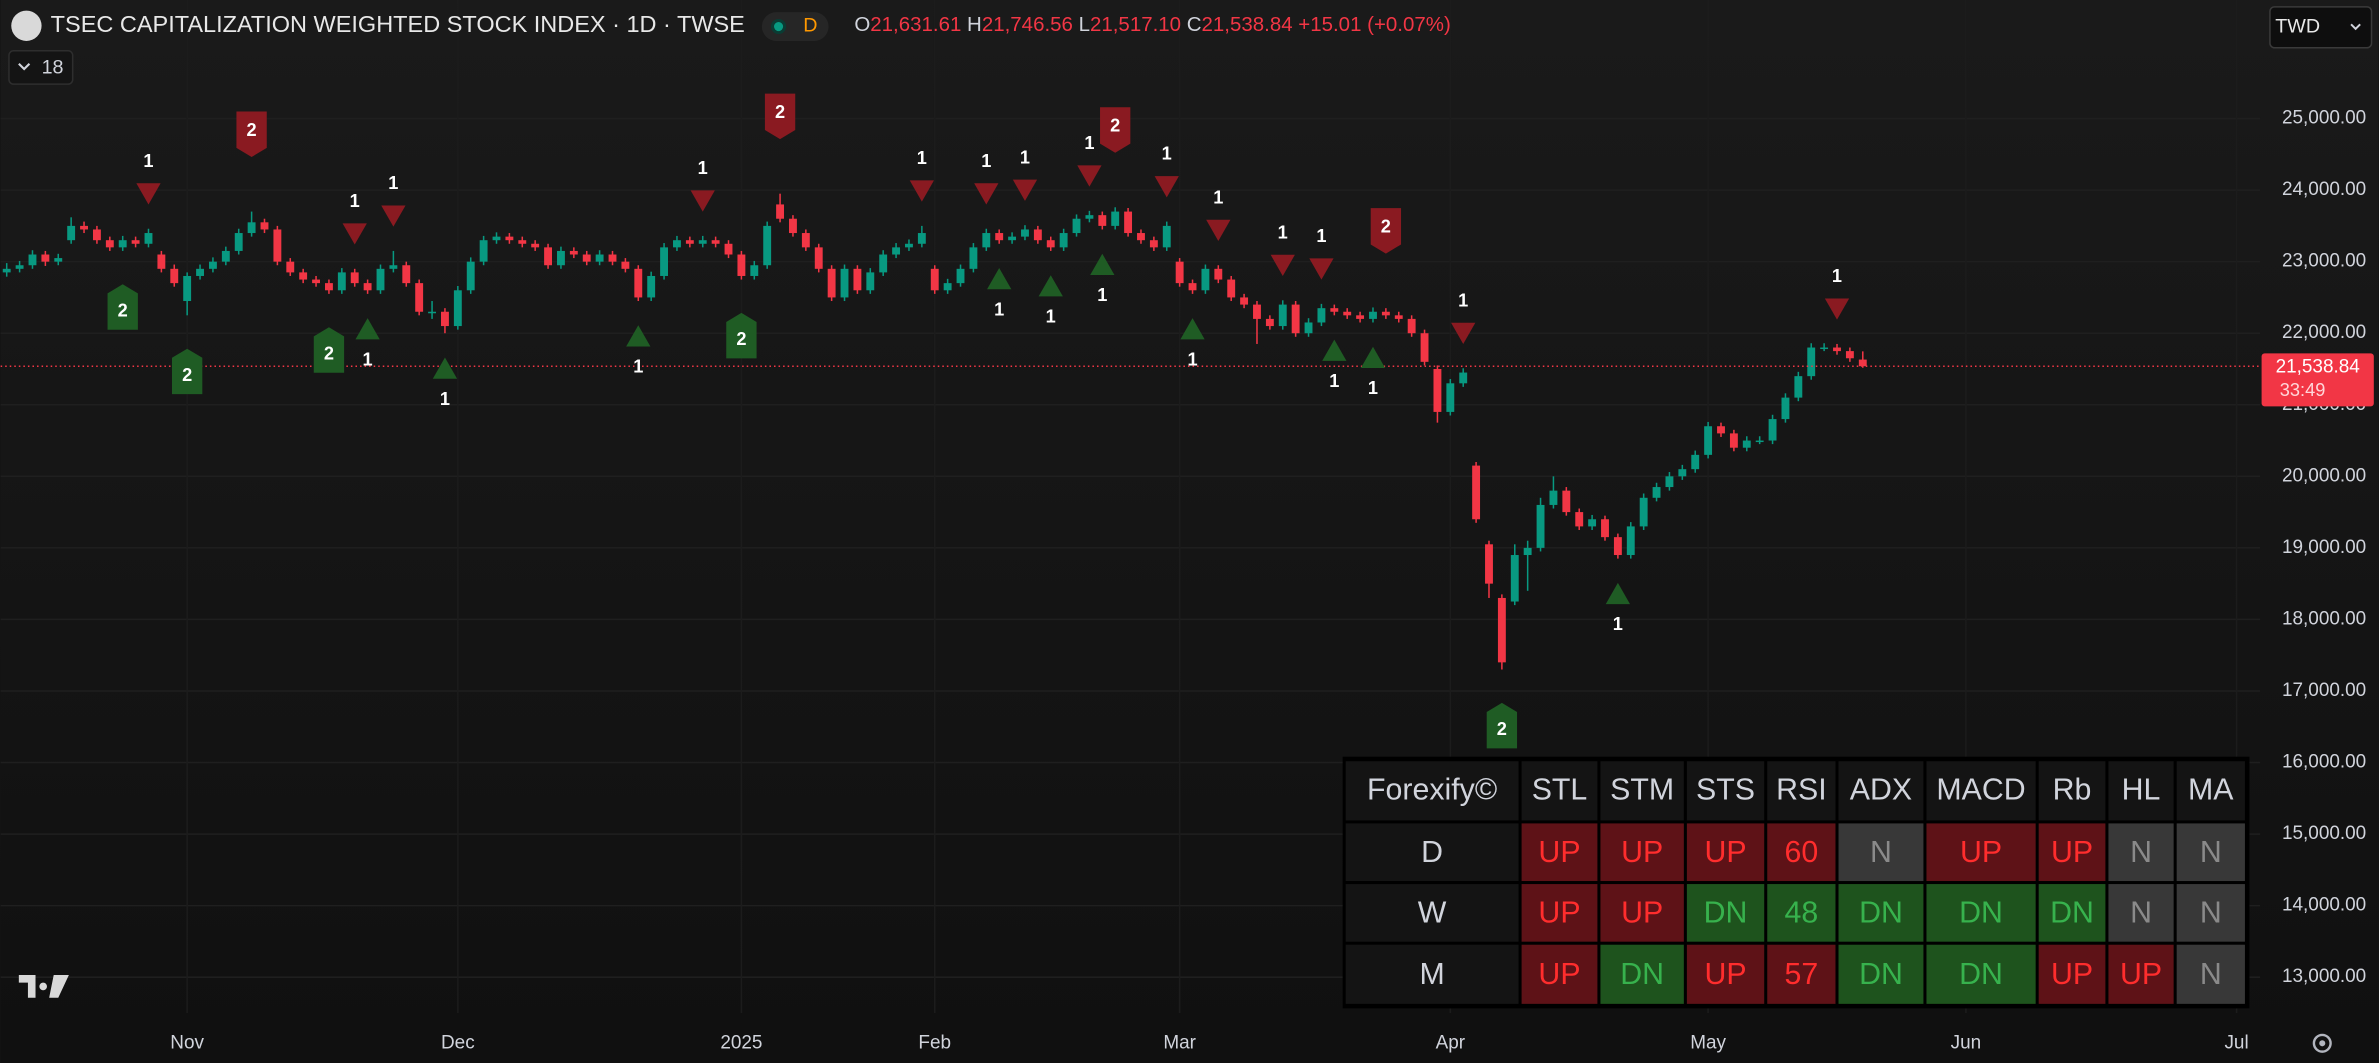  Describe the element at coordinates (2321, 27) in the screenshot. I see `currency-select` at that location.